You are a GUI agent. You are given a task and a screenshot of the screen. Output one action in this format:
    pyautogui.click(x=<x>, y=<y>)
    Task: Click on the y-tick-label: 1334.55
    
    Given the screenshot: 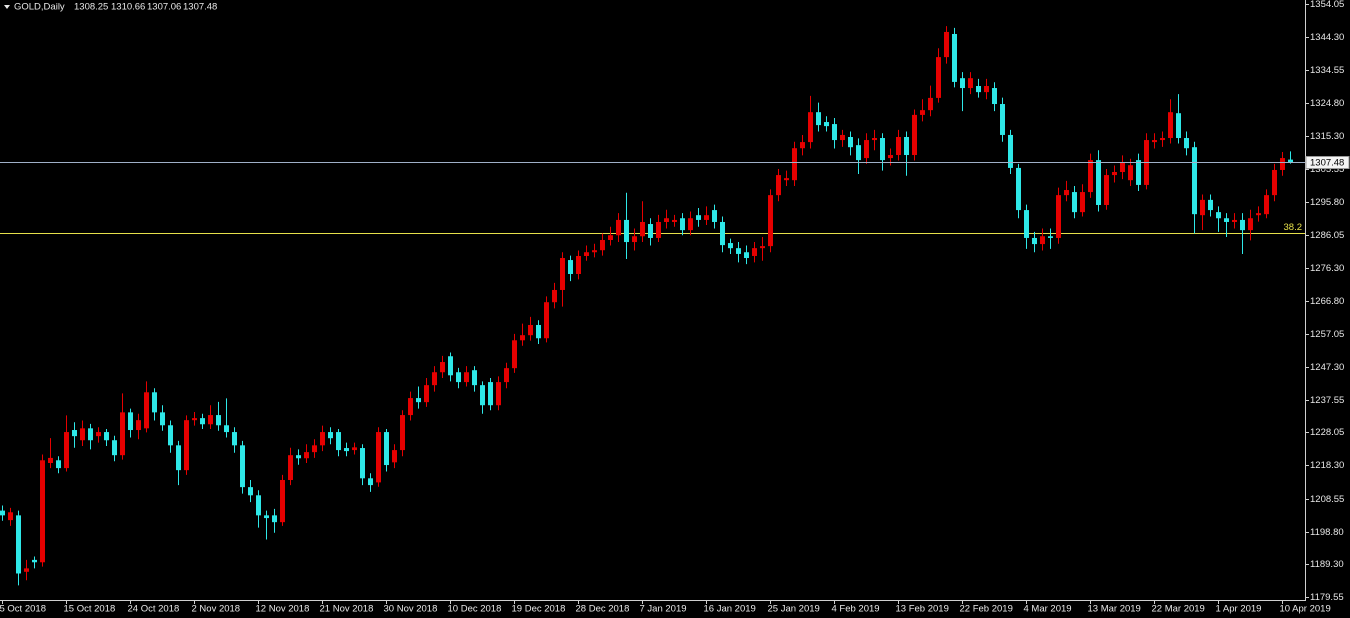 What is the action you would take?
    pyautogui.click(x=1327, y=70)
    